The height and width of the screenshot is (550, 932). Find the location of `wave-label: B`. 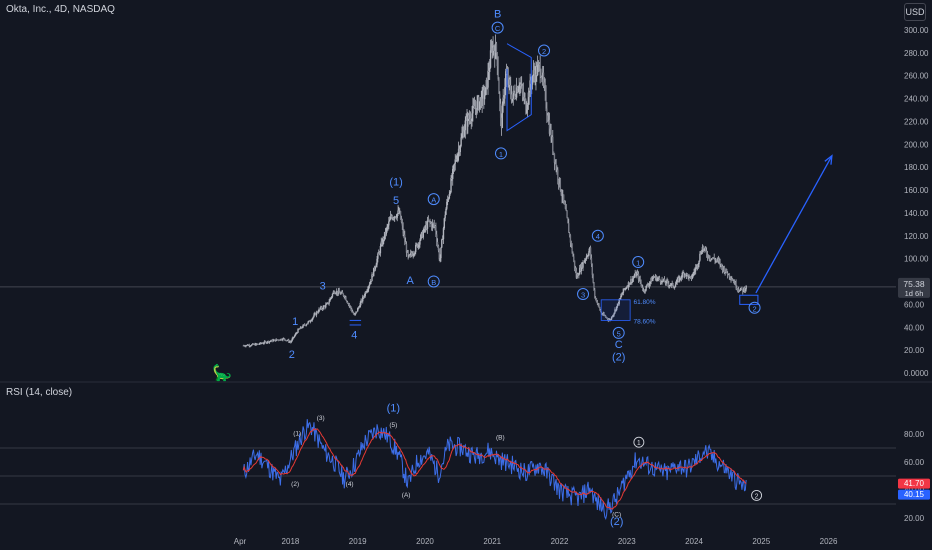

wave-label: B is located at coordinates (433, 282).